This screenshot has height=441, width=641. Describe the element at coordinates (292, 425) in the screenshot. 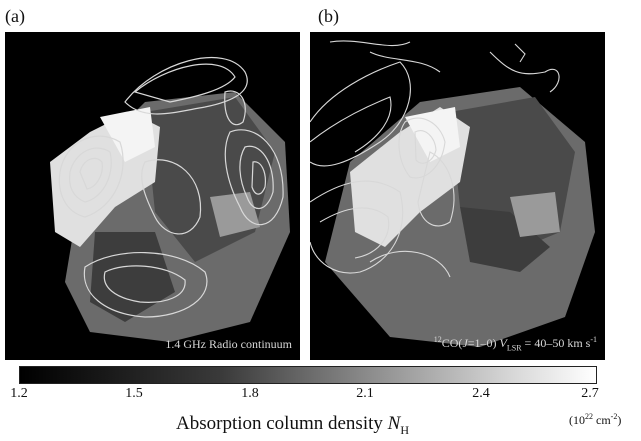

I see `colorbar-label: Absorption column density NH` at that location.